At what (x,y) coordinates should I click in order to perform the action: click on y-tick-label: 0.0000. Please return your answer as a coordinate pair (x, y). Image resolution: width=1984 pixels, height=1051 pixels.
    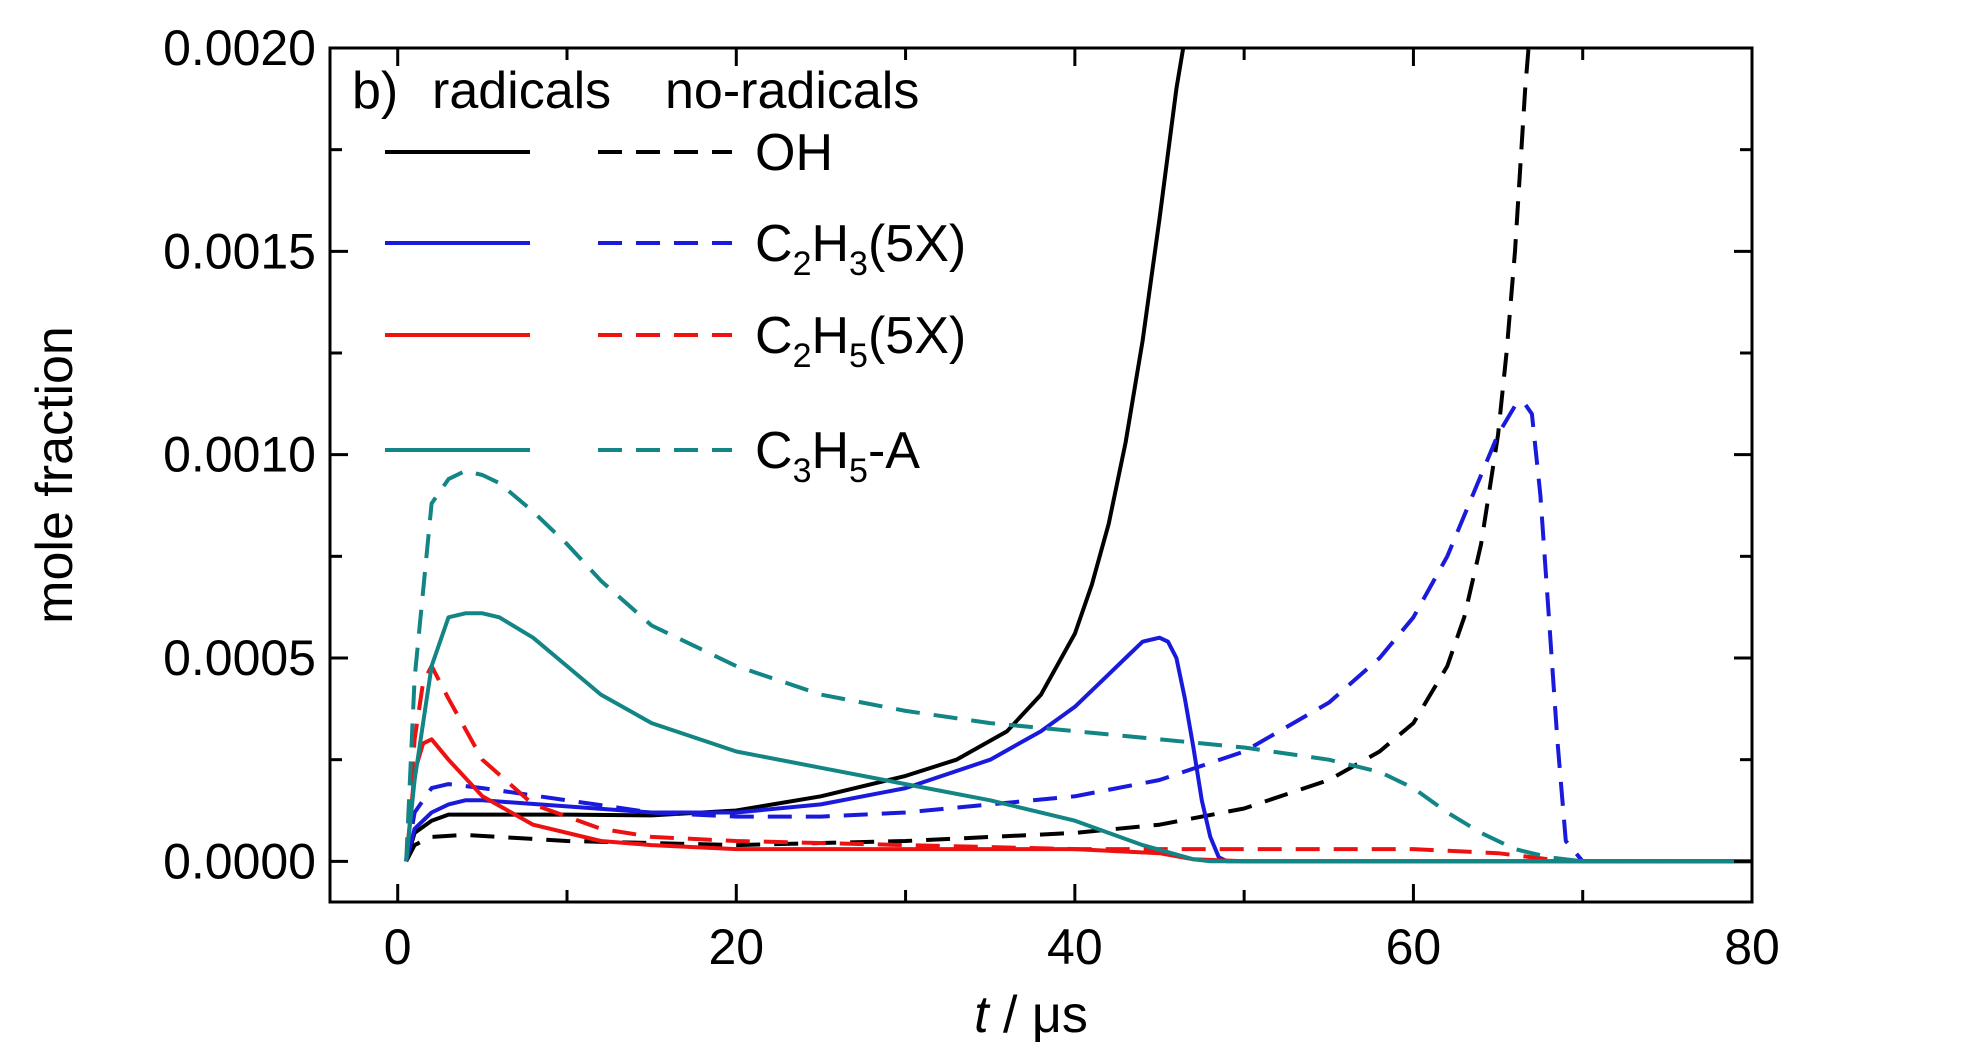
    Looking at the image, I should click on (239, 861).